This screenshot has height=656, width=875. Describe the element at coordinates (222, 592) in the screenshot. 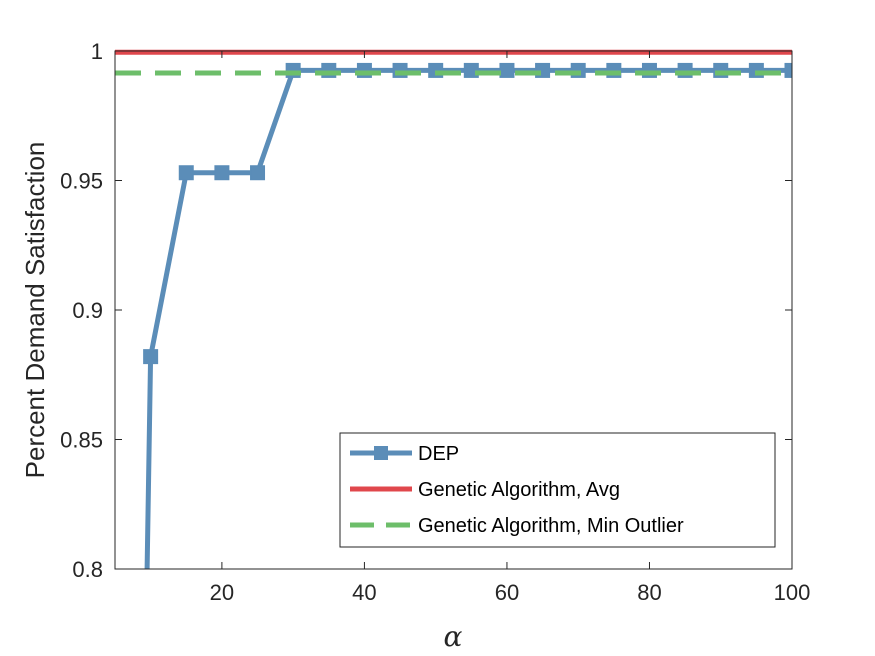

I see `x-tick-label: 20` at that location.